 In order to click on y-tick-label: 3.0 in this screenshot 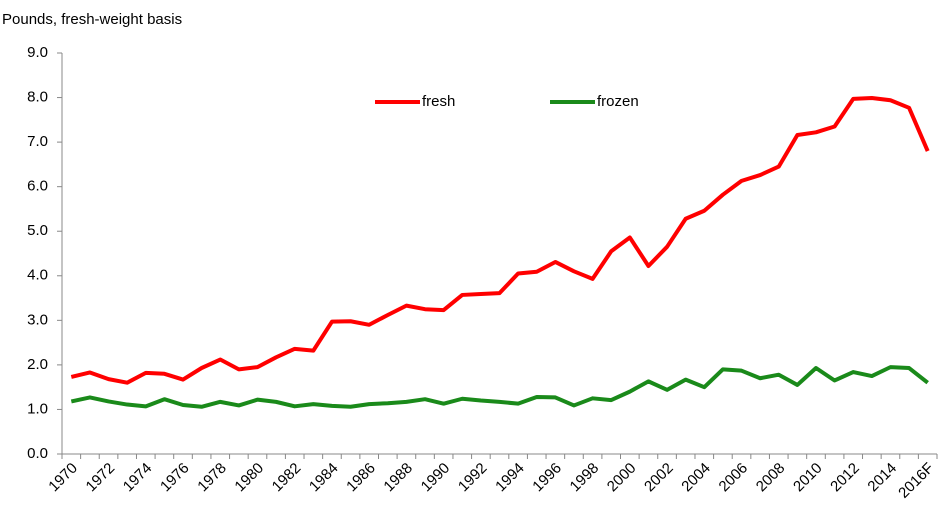, I will do `click(37, 319)`.